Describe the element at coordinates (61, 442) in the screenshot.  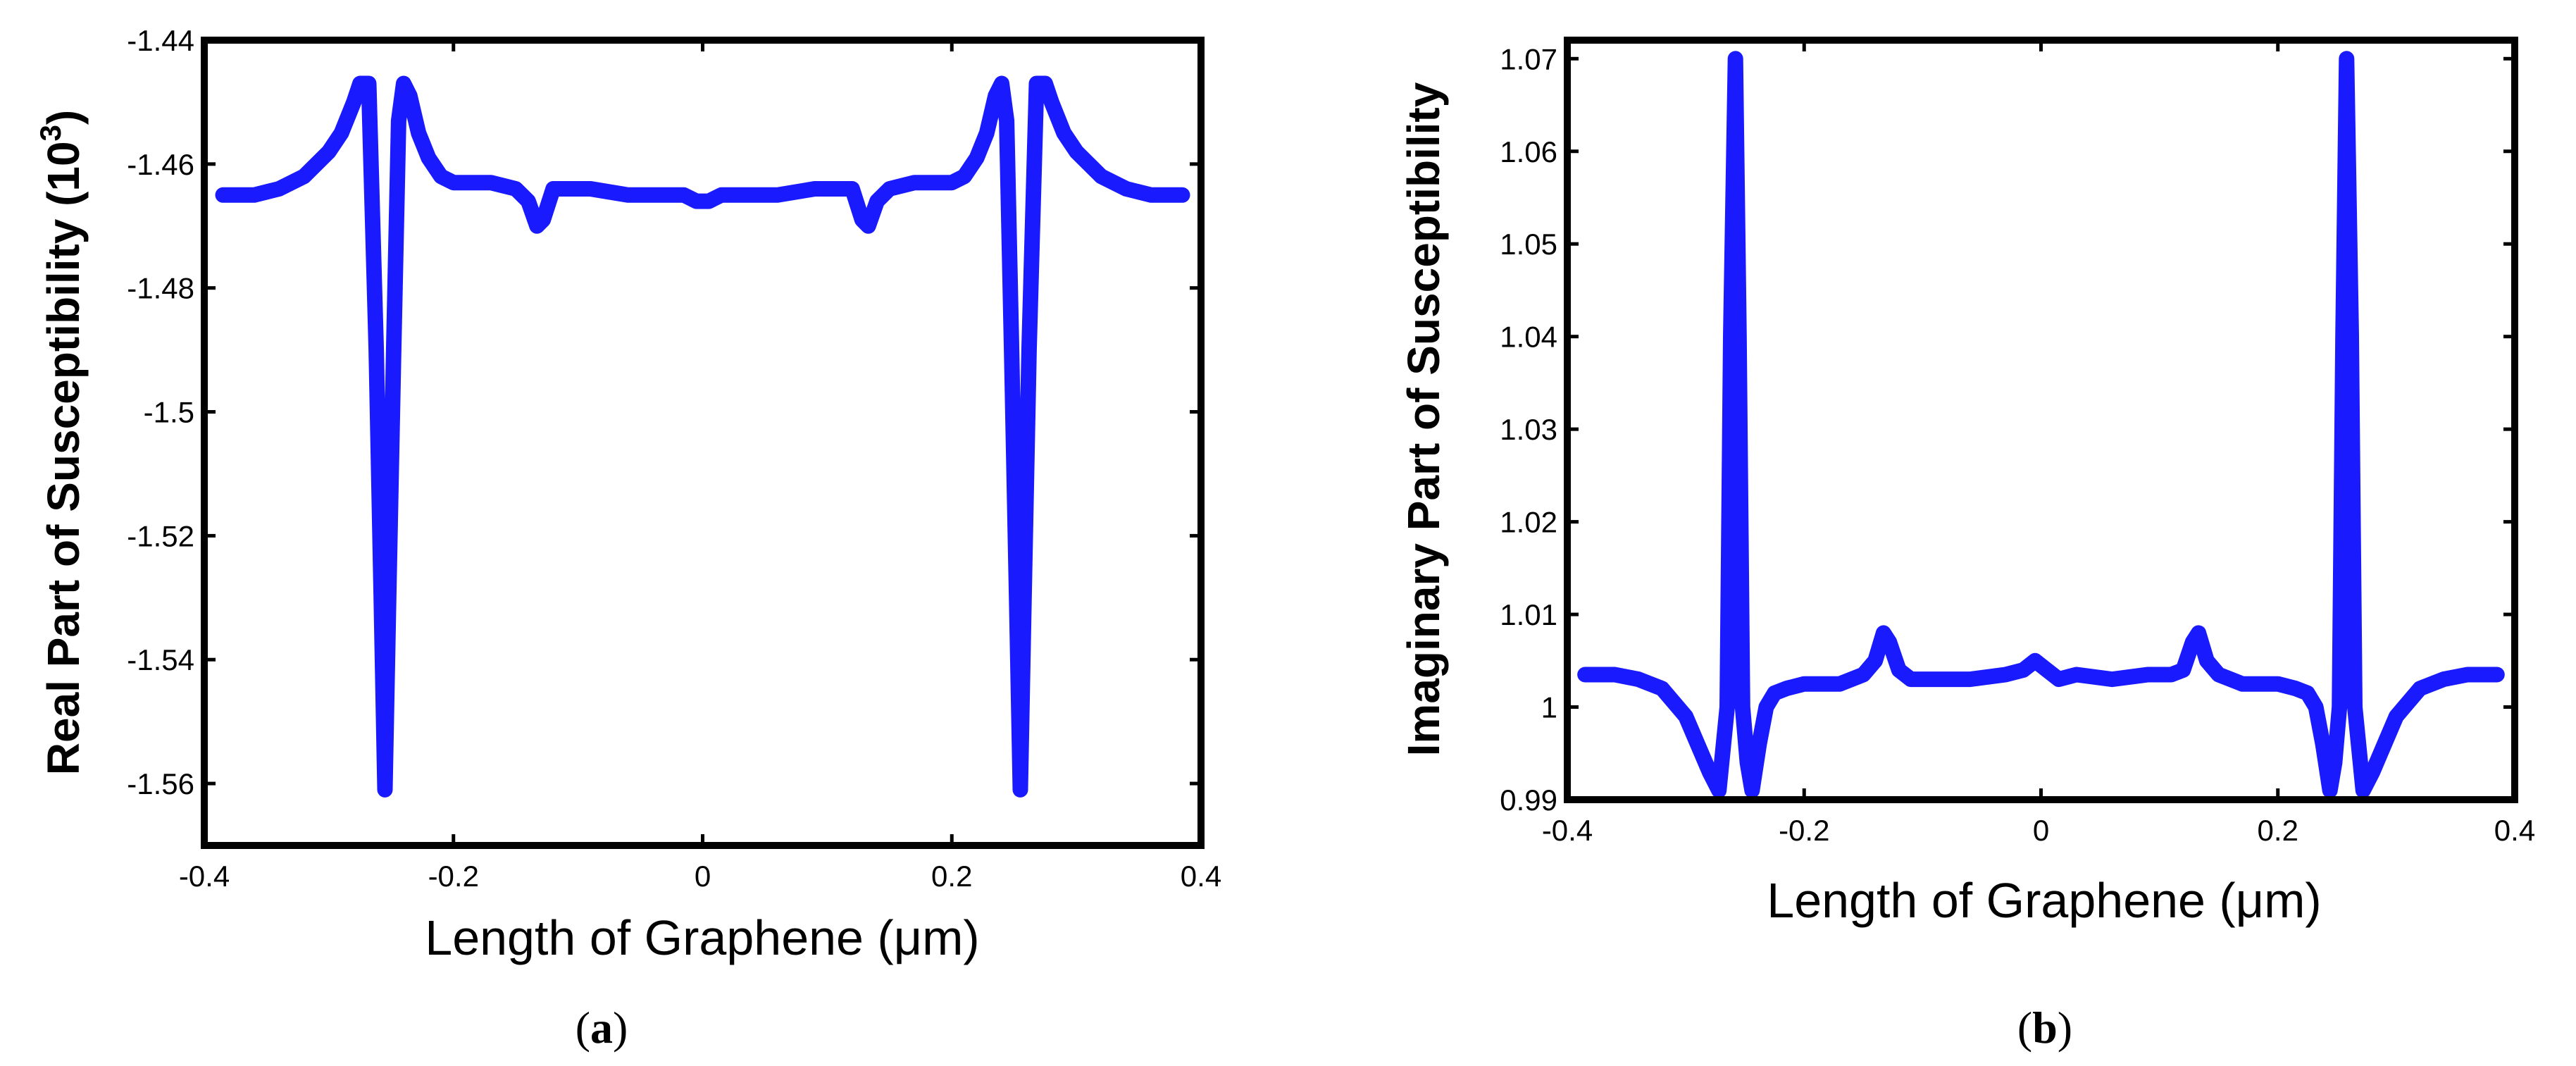
I see `y-axis-title-a: Real Part of Susceptibility (103)` at that location.